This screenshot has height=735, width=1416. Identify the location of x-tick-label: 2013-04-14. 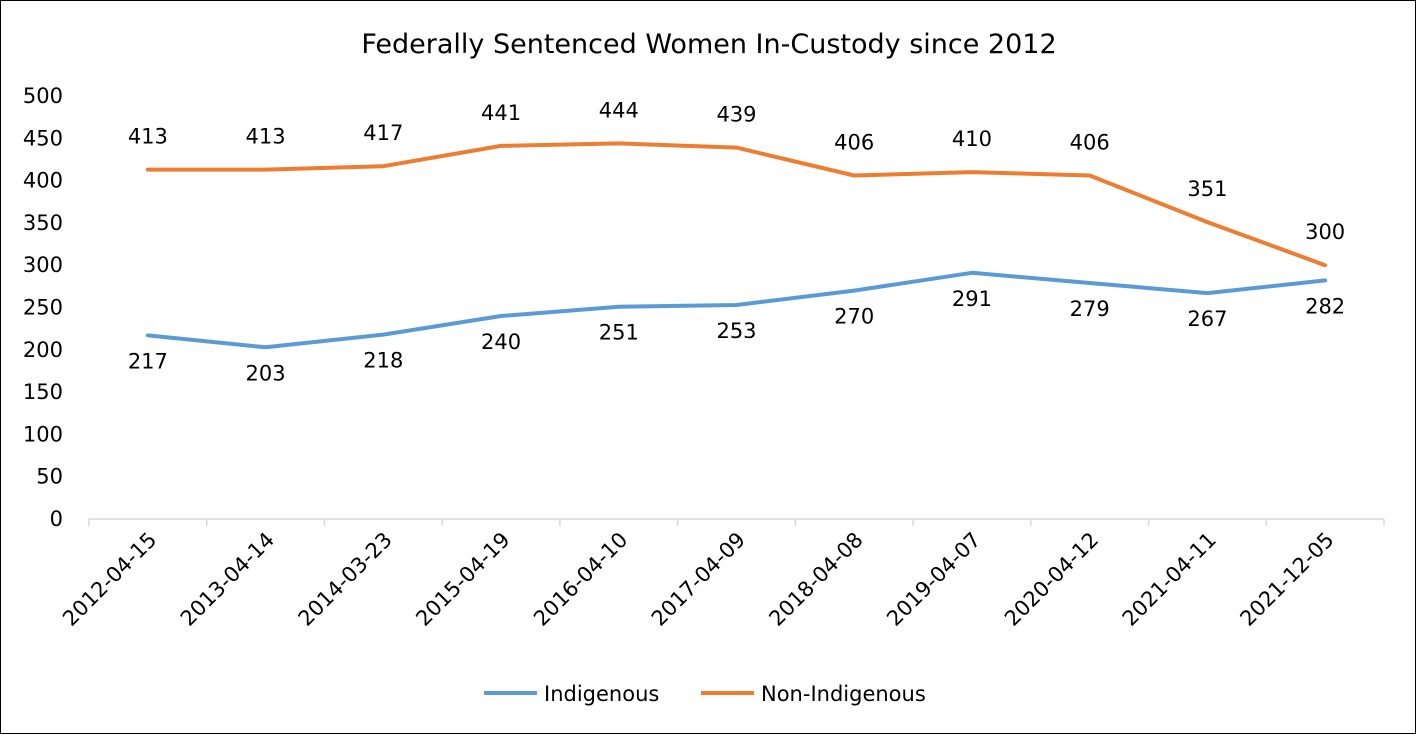
(227, 579).